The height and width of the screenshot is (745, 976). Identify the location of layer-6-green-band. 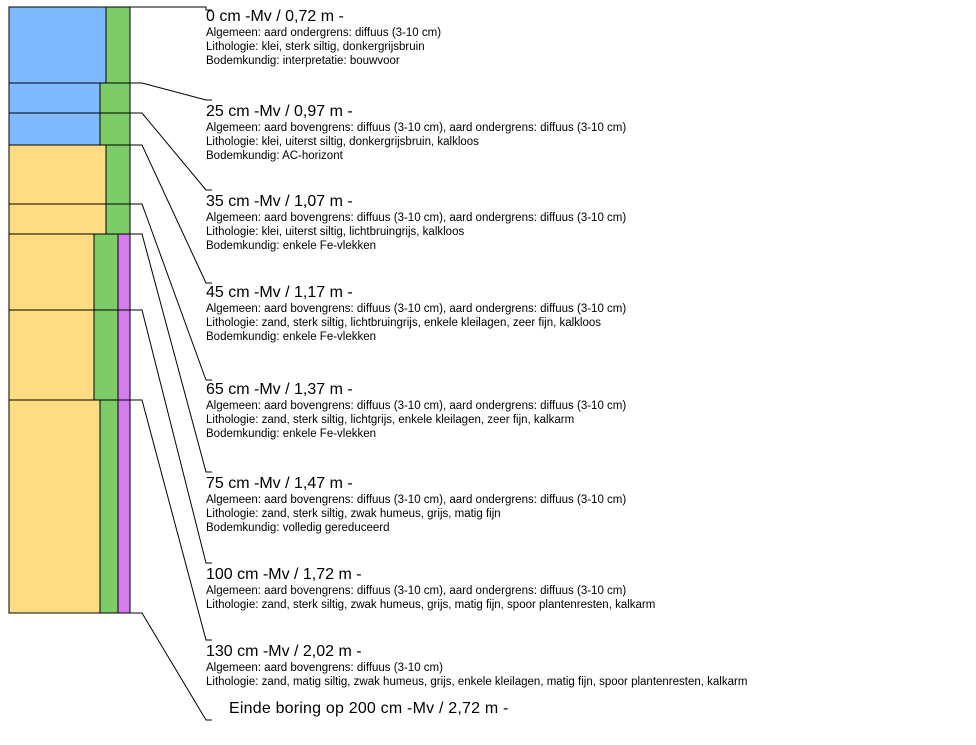
(106, 272).